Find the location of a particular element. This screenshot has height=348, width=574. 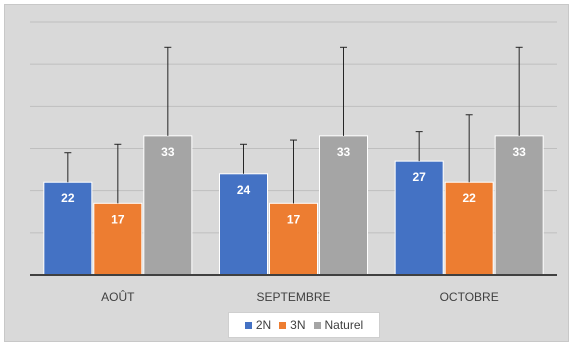

data-label: 24 is located at coordinates (244, 190).